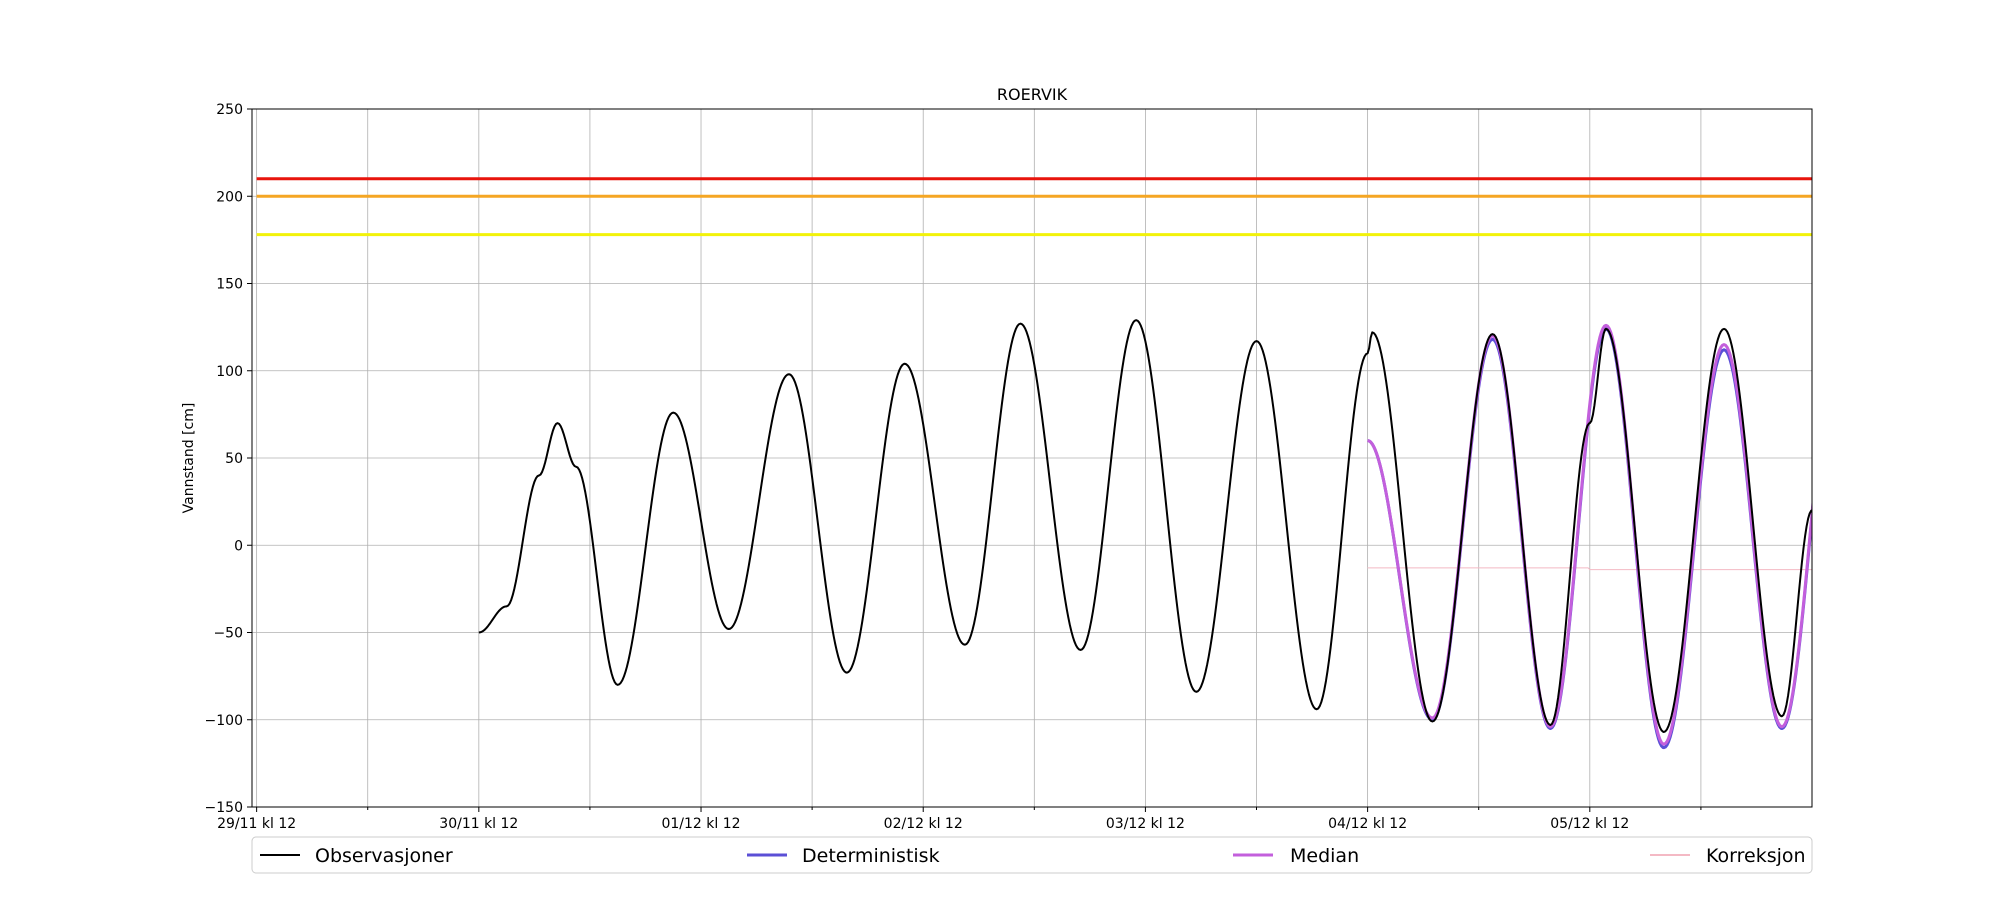 The height and width of the screenshot is (900, 2000). Describe the element at coordinates (1145, 824) in the screenshot. I see `x-tick-label: 03/12 kl 12` at that location.